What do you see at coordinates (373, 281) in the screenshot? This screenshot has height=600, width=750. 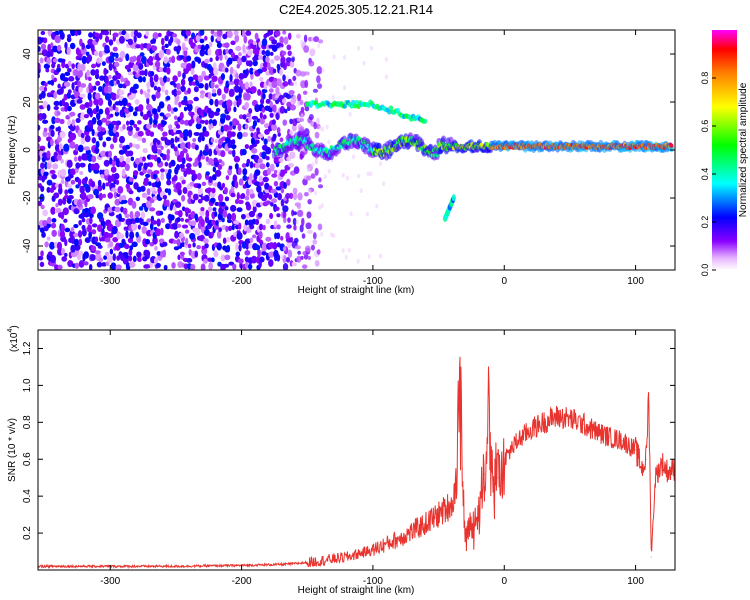 I see `x-tick-label: -100` at bounding box center [373, 281].